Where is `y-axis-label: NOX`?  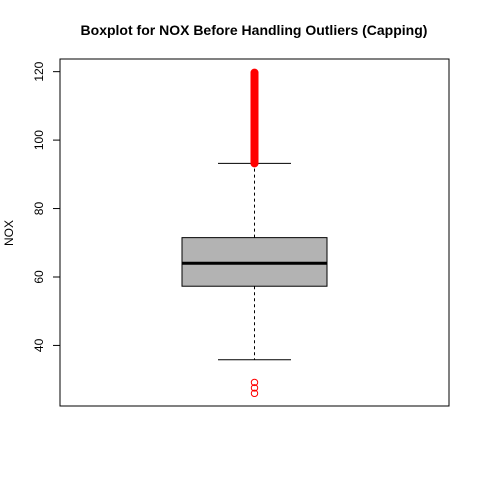
y-axis-label: NOX is located at coordinates (9, 233).